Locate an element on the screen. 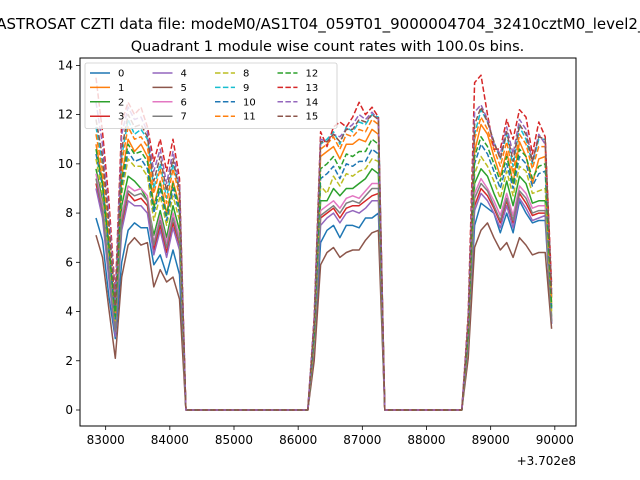  x-tick-label: 86000 is located at coordinates (298, 440).